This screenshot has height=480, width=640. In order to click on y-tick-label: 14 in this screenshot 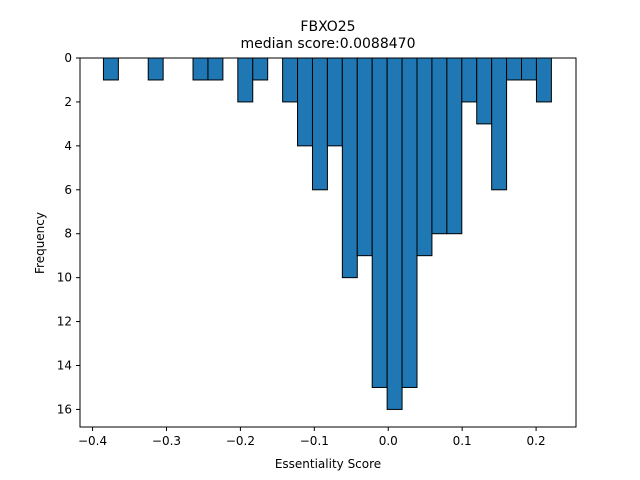, I will do `click(64, 366)`.